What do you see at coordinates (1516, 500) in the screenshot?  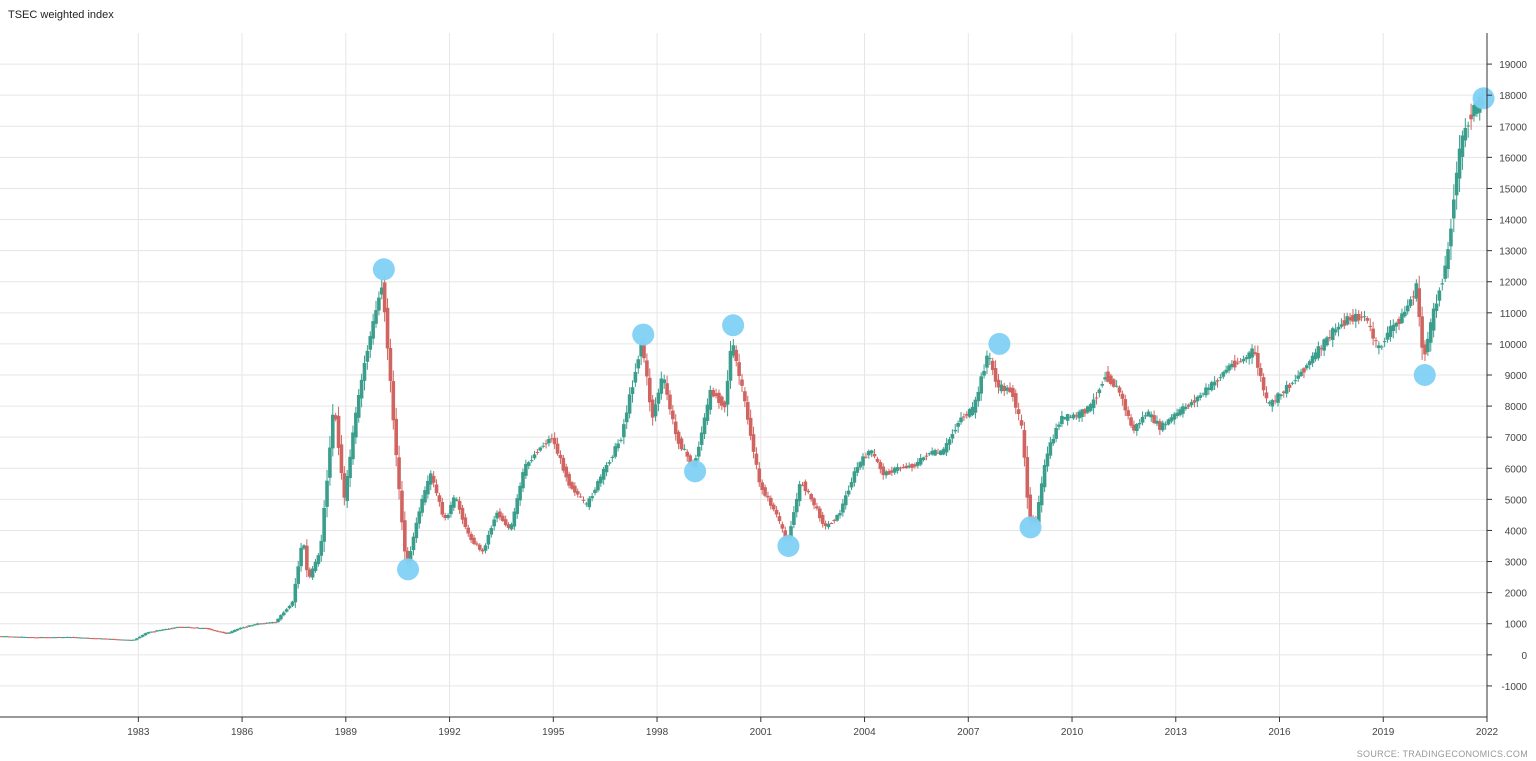 I see `y-tick-label: 5000` at bounding box center [1516, 500].